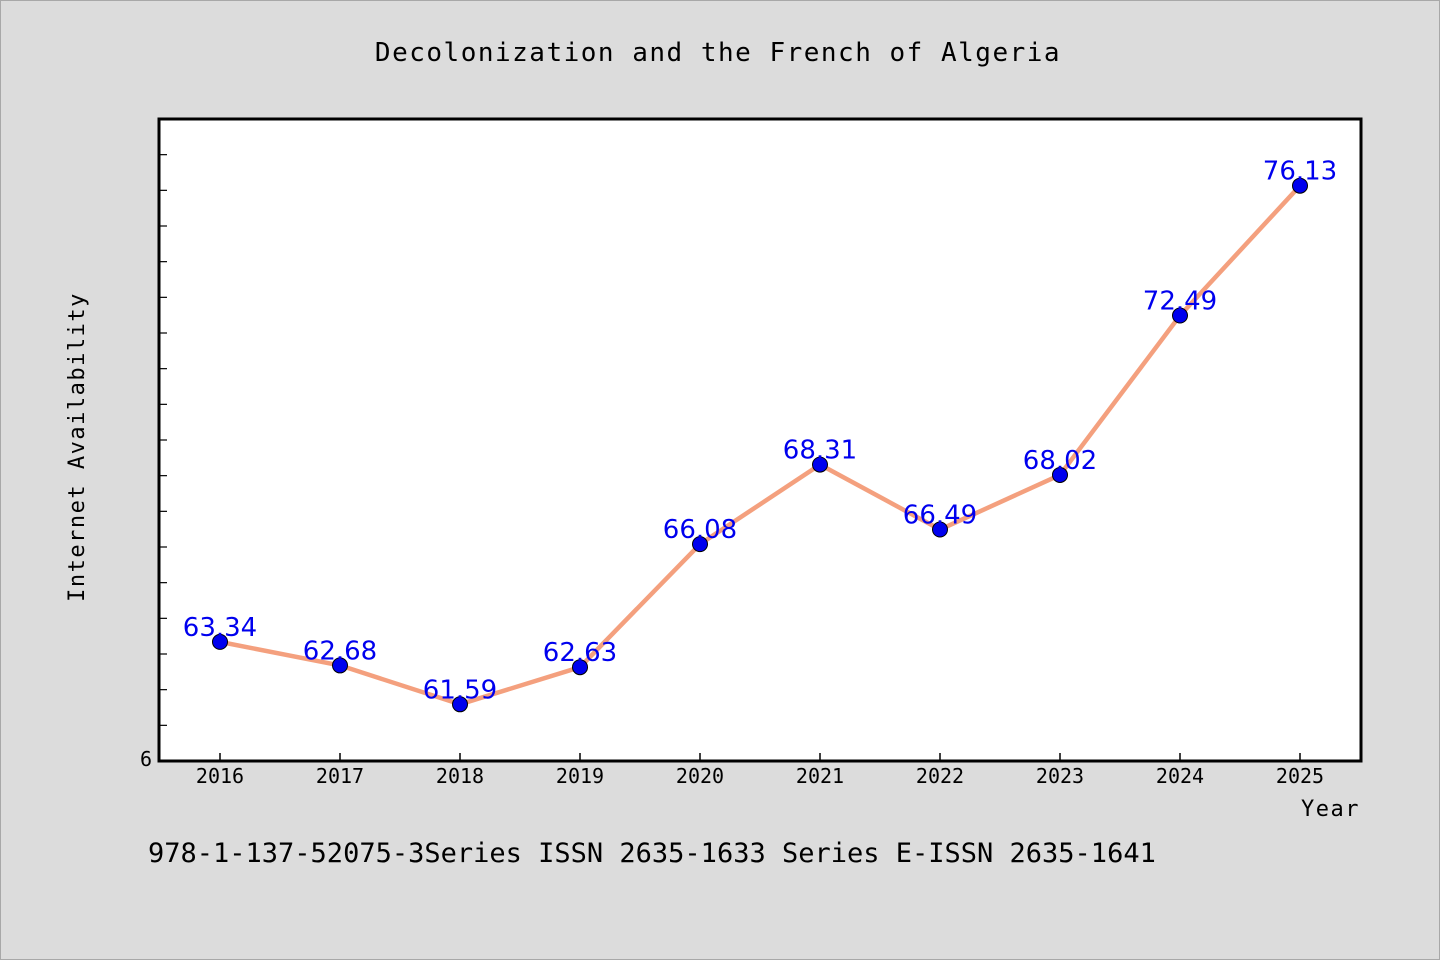 The width and height of the screenshot is (1440, 960). I want to click on x-tick-label: 2024, so click(1180, 776).